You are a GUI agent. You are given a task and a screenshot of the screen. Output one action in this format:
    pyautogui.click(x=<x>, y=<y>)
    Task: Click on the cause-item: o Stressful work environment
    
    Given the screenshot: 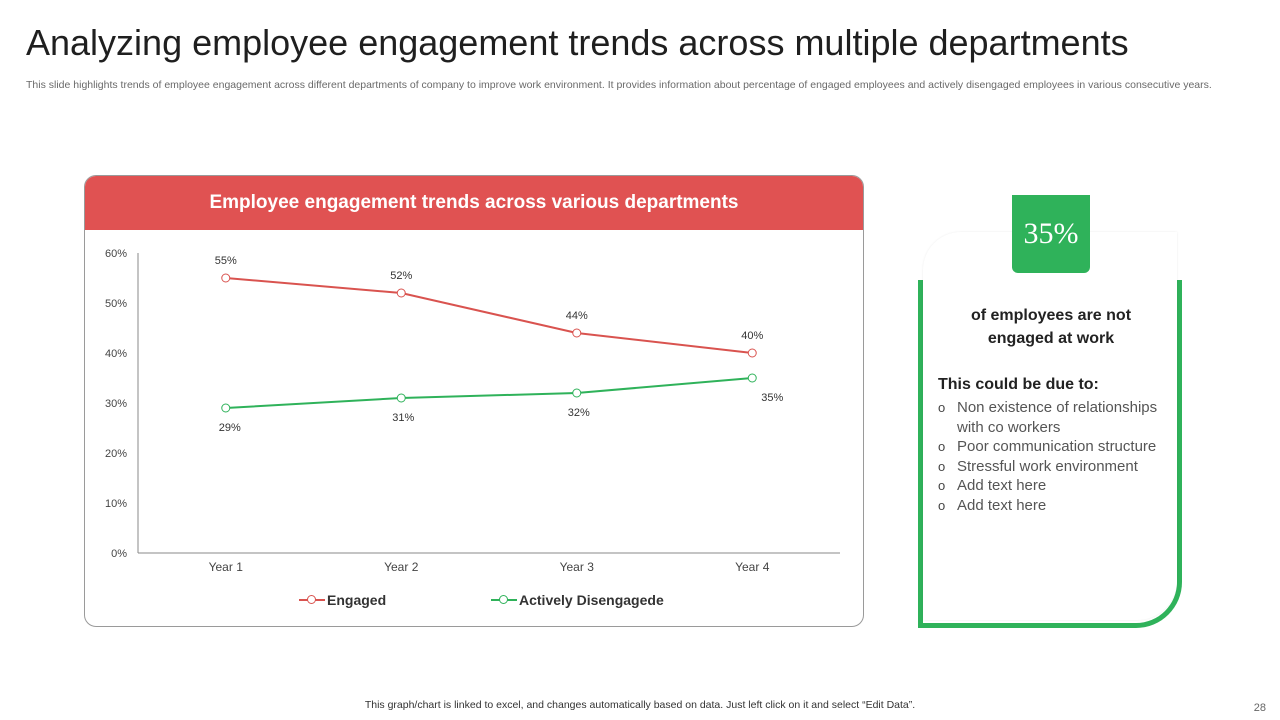 What is the action you would take?
    pyautogui.click(x=1055, y=467)
    